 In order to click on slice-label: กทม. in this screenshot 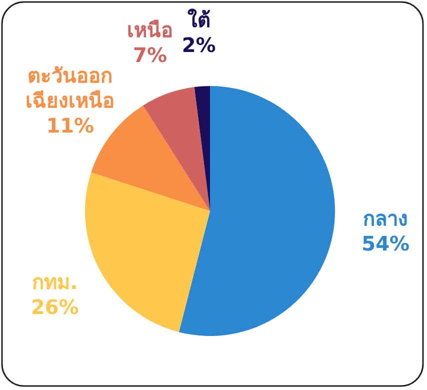, I will do `click(55, 282)`.